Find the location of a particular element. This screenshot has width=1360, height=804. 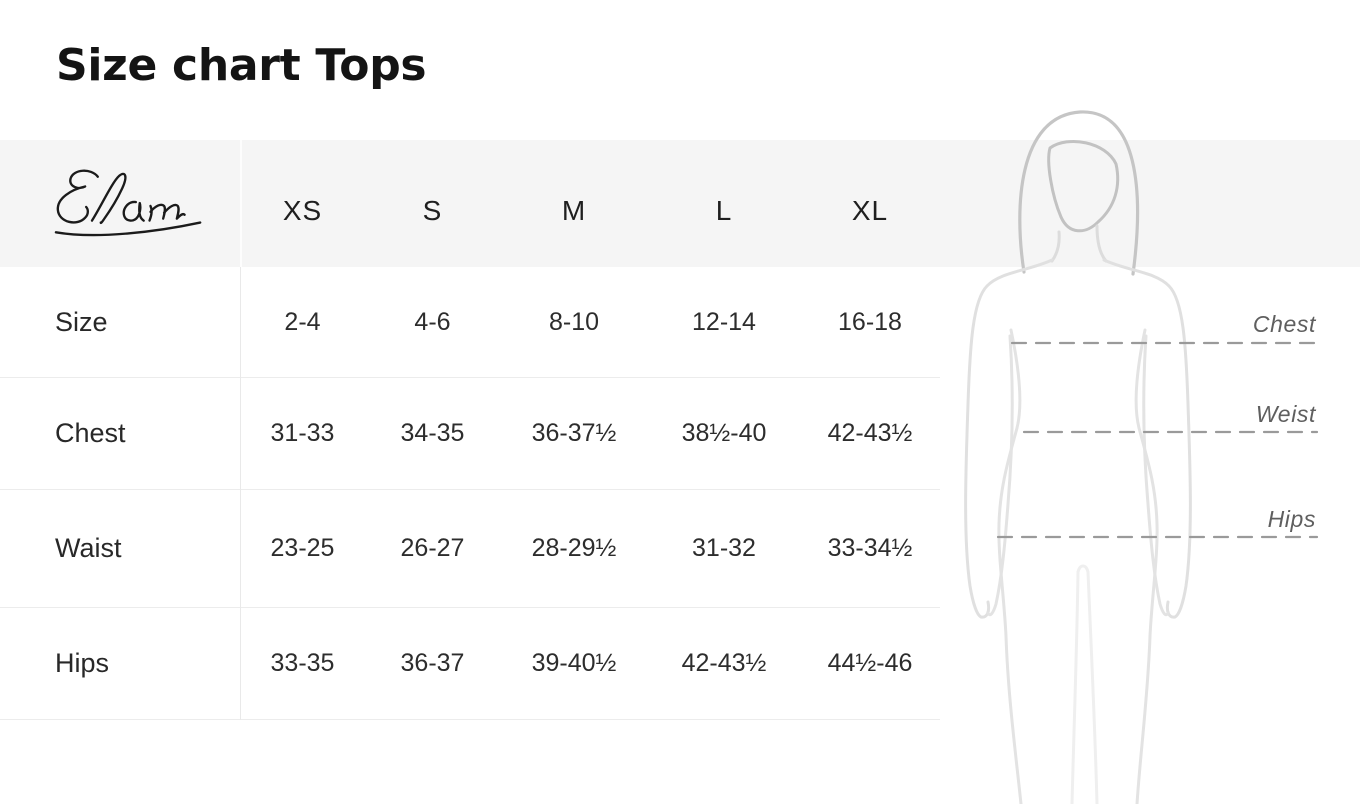

table-divider-vertical is located at coordinates (240, 493).